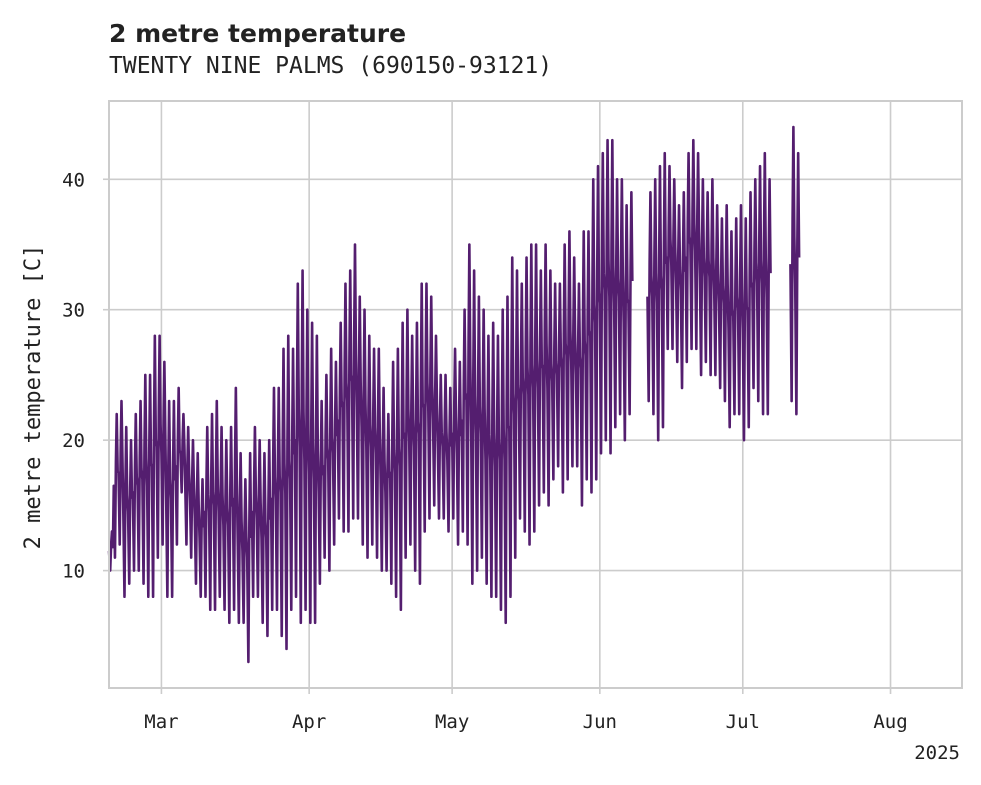 The height and width of the screenshot is (785, 981). I want to click on y-axis-label: 2 metre temperature [C], so click(33, 397).